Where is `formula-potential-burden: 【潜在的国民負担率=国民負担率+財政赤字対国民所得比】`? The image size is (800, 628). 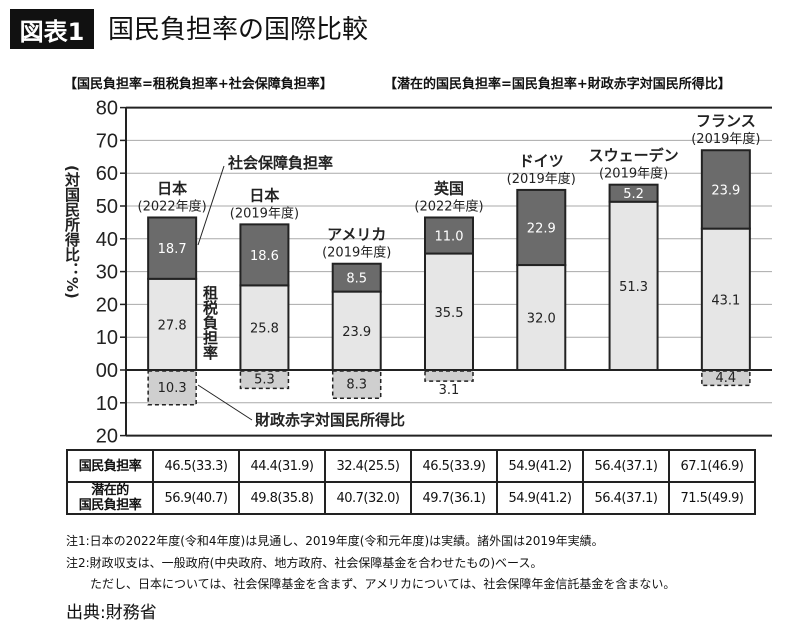
formula-potential-burden: 【潜在的国民負担率=国民負担率+財政赤字対国民所得比】 is located at coordinates (557, 84).